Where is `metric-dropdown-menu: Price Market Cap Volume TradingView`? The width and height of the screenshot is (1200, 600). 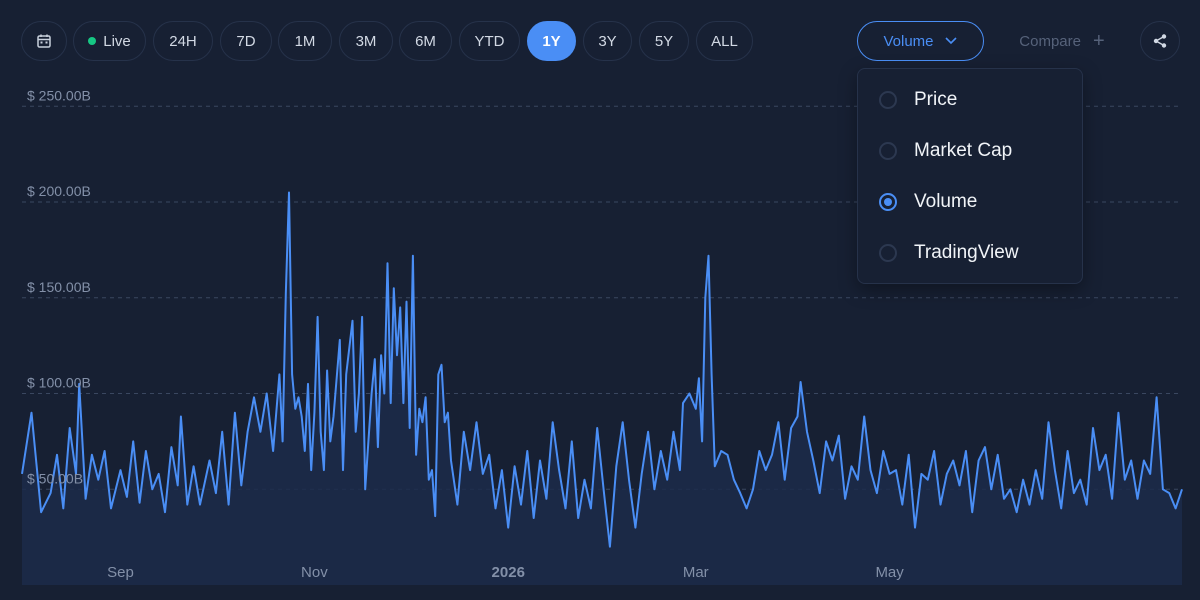
metric-dropdown-menu: Price Market Cap Volume TradingView is located at coordinates (970, 176).